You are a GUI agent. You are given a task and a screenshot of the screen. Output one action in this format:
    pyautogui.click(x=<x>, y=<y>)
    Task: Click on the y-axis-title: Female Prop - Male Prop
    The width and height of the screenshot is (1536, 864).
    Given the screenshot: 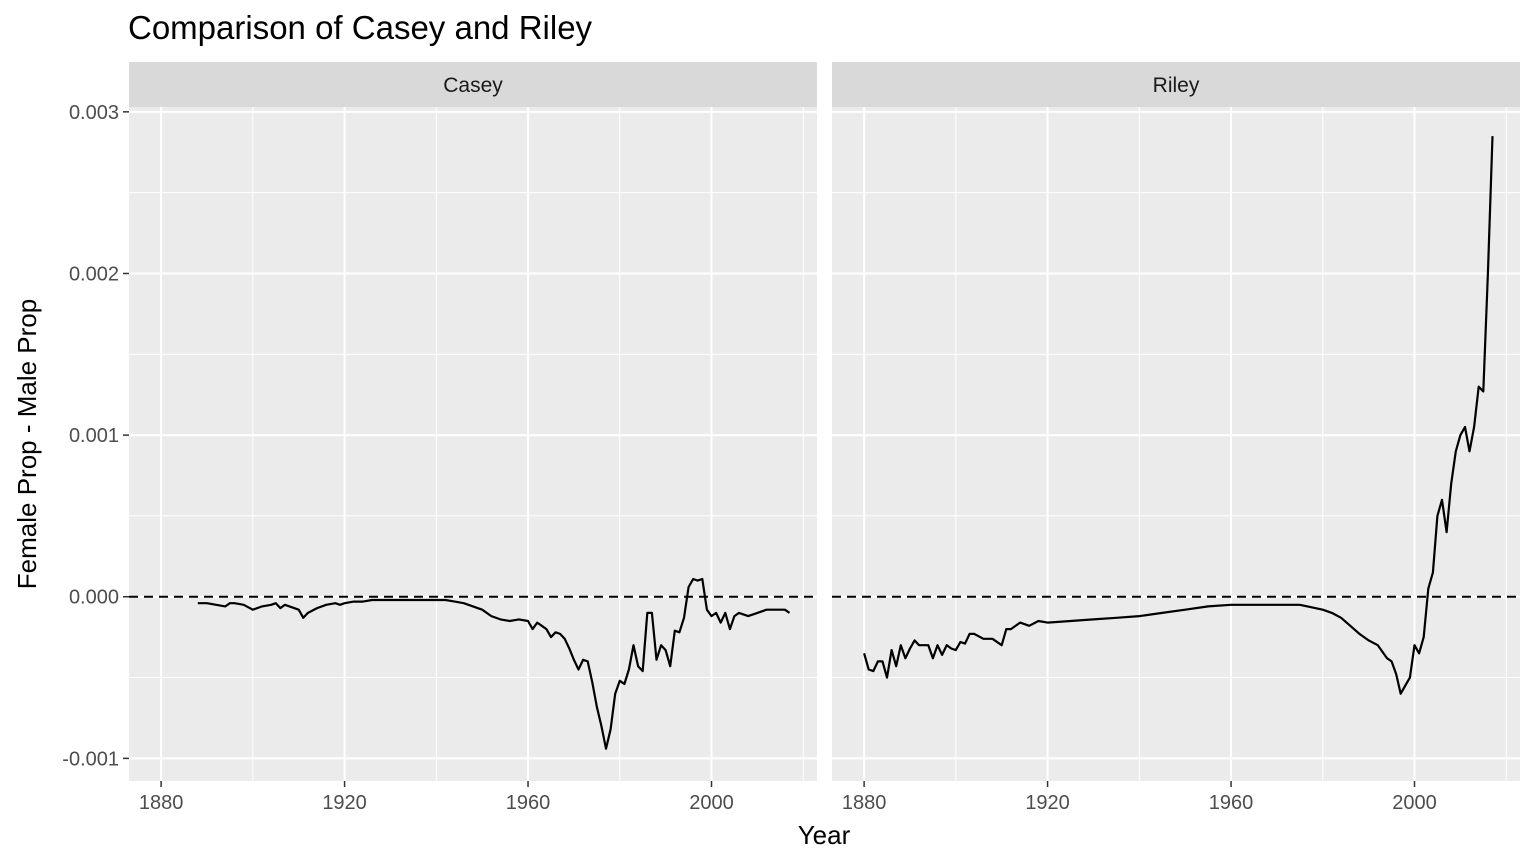 What is the action you would take?
    pyautogui.click(x=27, y=444)
    